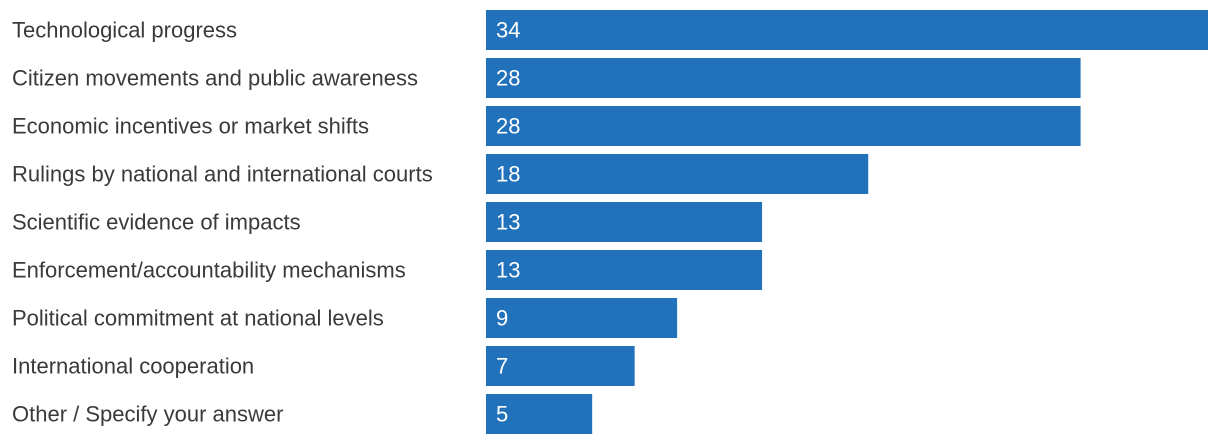 This screenshot has width=1220, height=444. What do you see at coordinates (156, 222) in the screenshot?
I see `category-label: Scientific evidence of impacts` at bounding box center [156, 222].